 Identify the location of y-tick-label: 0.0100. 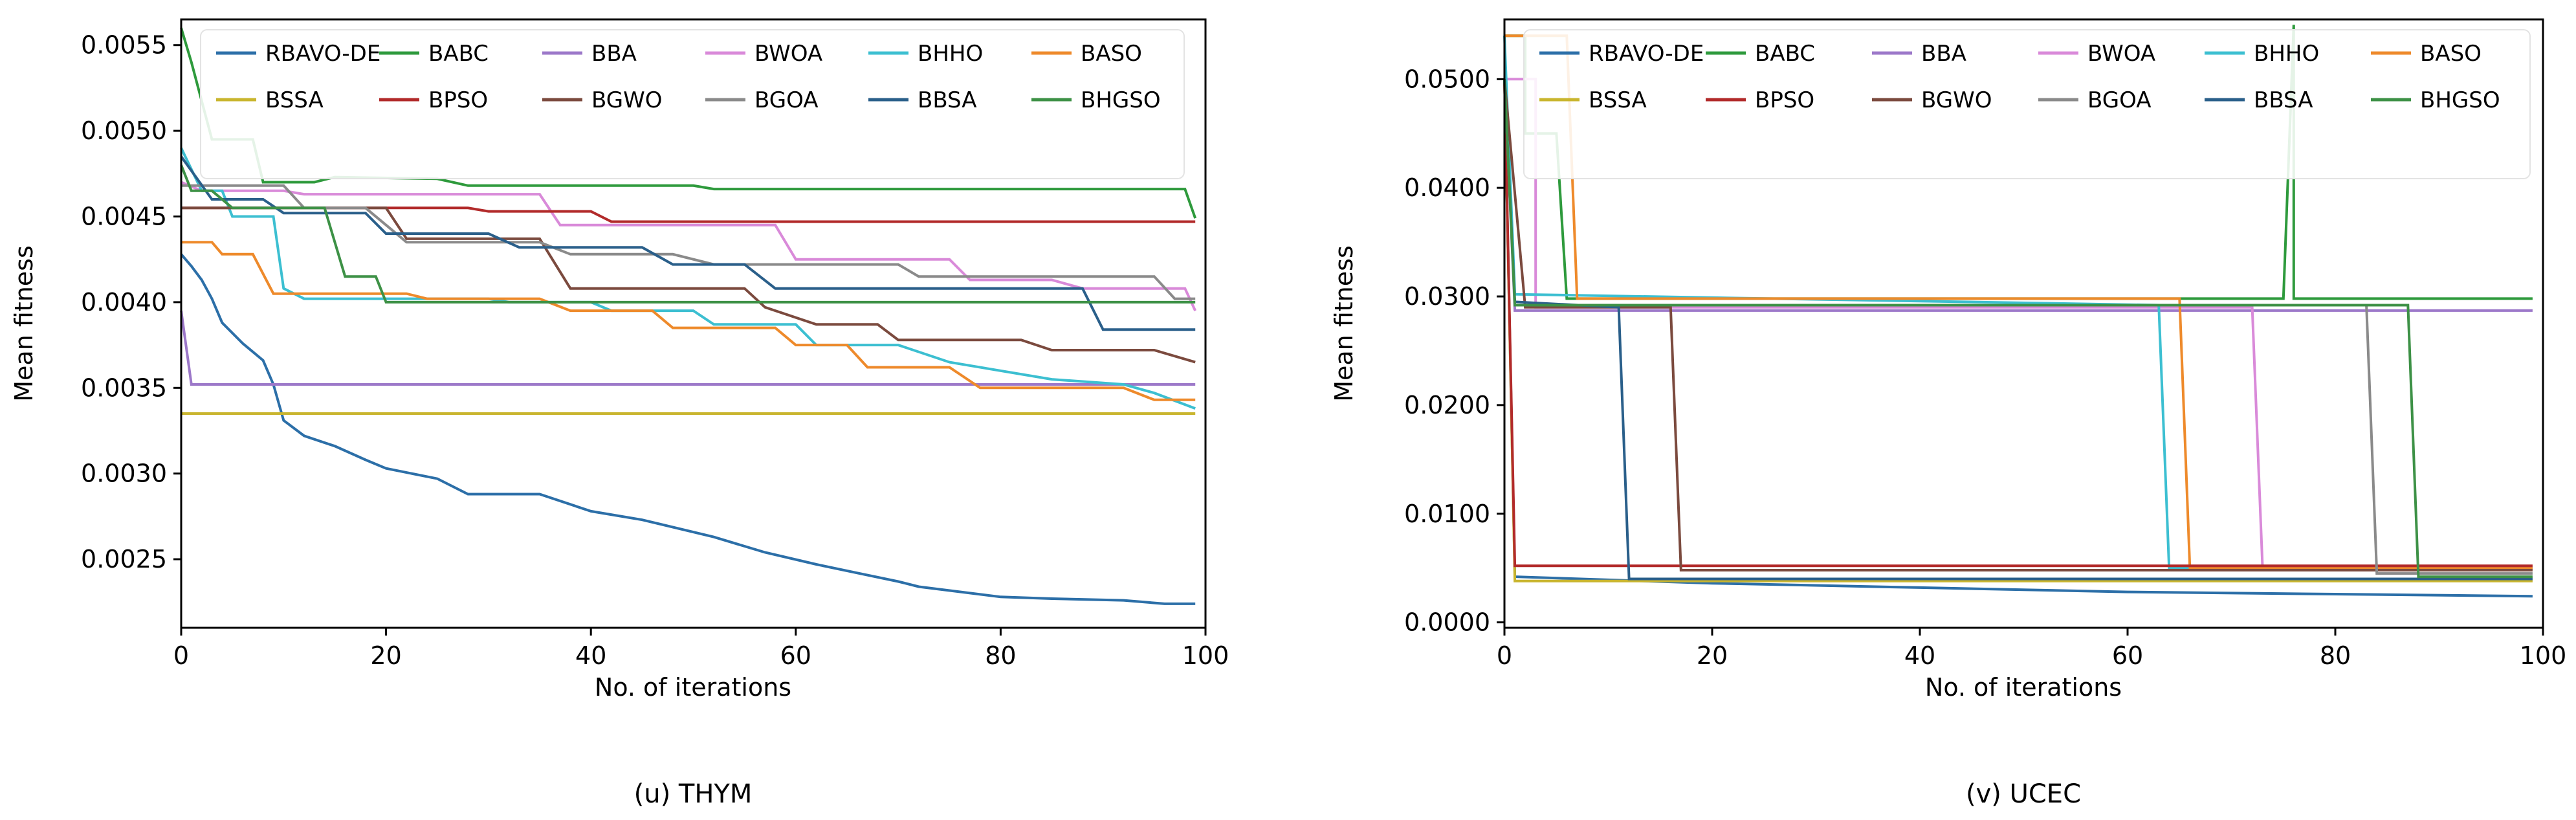
(1447, 514).